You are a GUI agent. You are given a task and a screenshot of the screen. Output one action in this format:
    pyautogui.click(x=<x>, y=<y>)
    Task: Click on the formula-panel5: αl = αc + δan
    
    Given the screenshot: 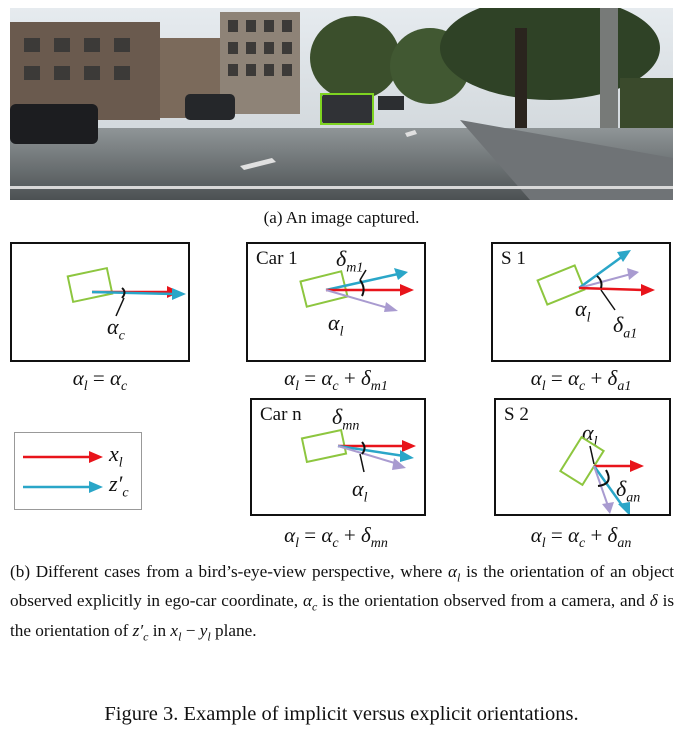 What is the action you would take?
    pyautogui.click(x=581, y=537)
    